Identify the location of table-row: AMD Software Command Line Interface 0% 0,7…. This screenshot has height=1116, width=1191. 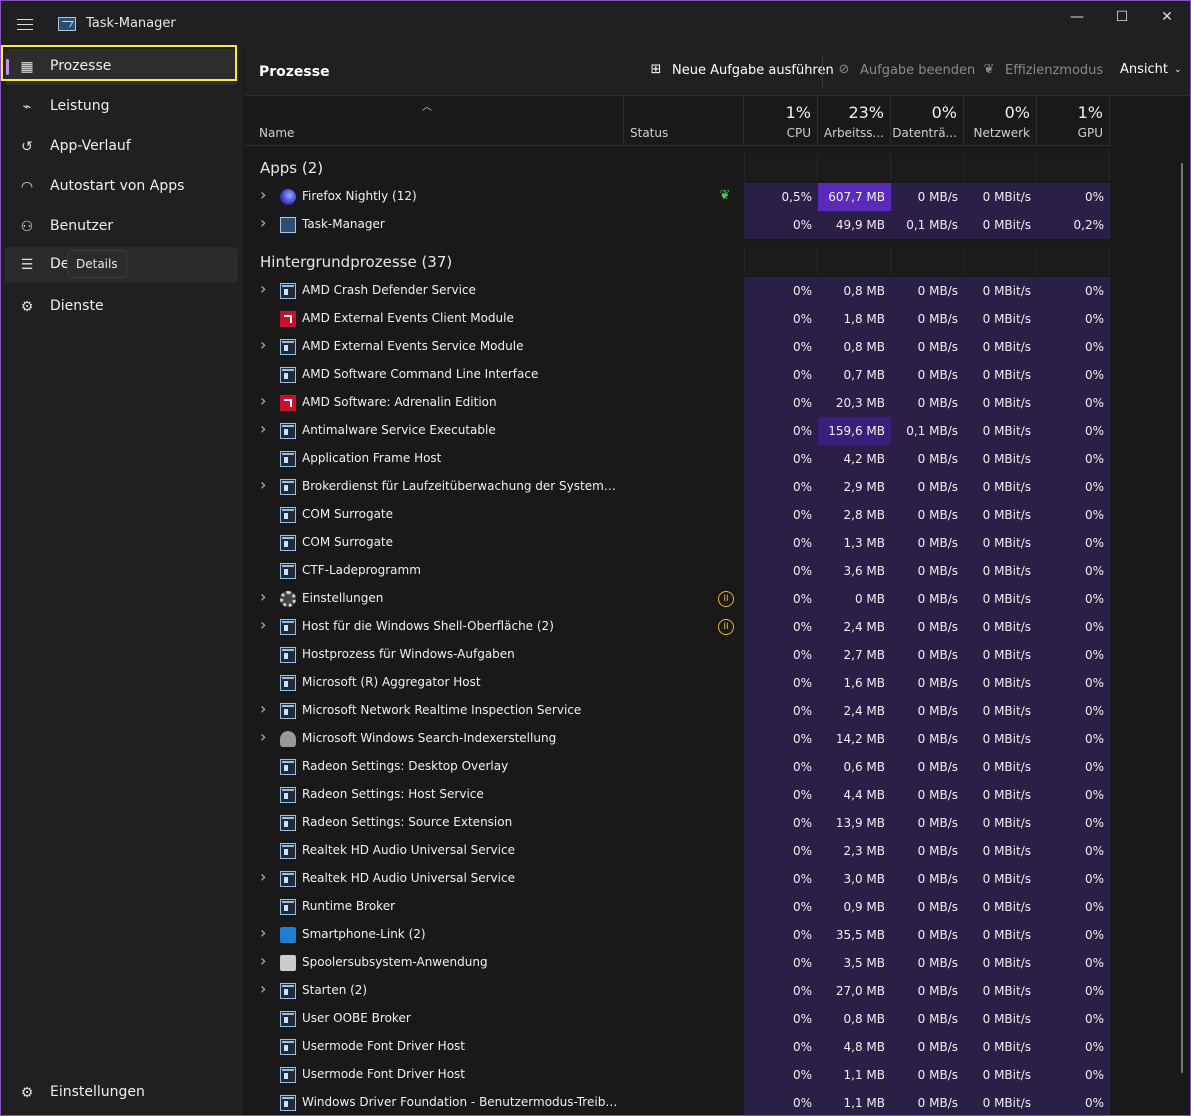
(677, 375).